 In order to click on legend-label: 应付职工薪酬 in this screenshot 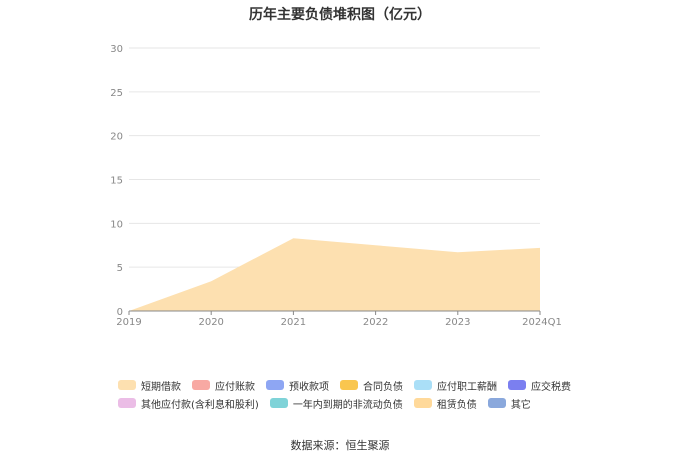, I will do `click(467, 387)`.